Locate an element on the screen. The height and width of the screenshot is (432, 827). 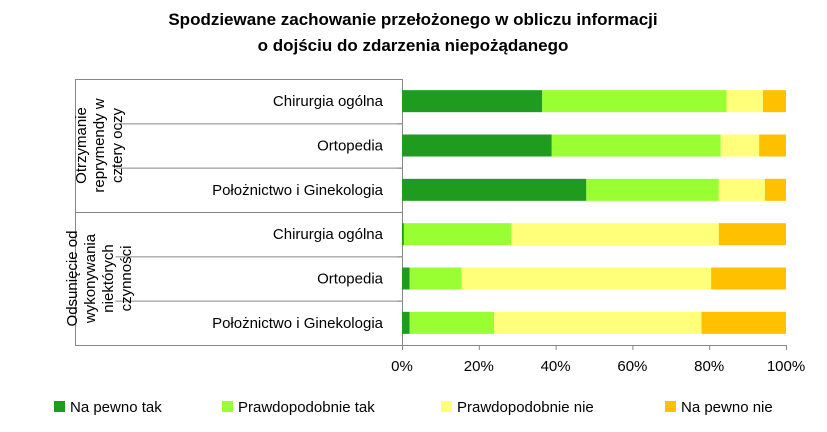
group-label-line: wykonywania is located at coordinates (90, 278).